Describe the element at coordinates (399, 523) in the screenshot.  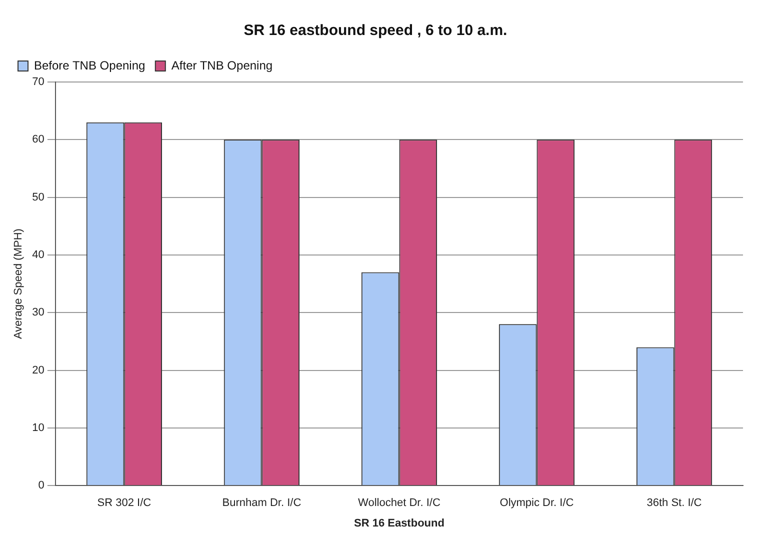
I see `x-axis-title: SR 16 Eastbound` at that location.